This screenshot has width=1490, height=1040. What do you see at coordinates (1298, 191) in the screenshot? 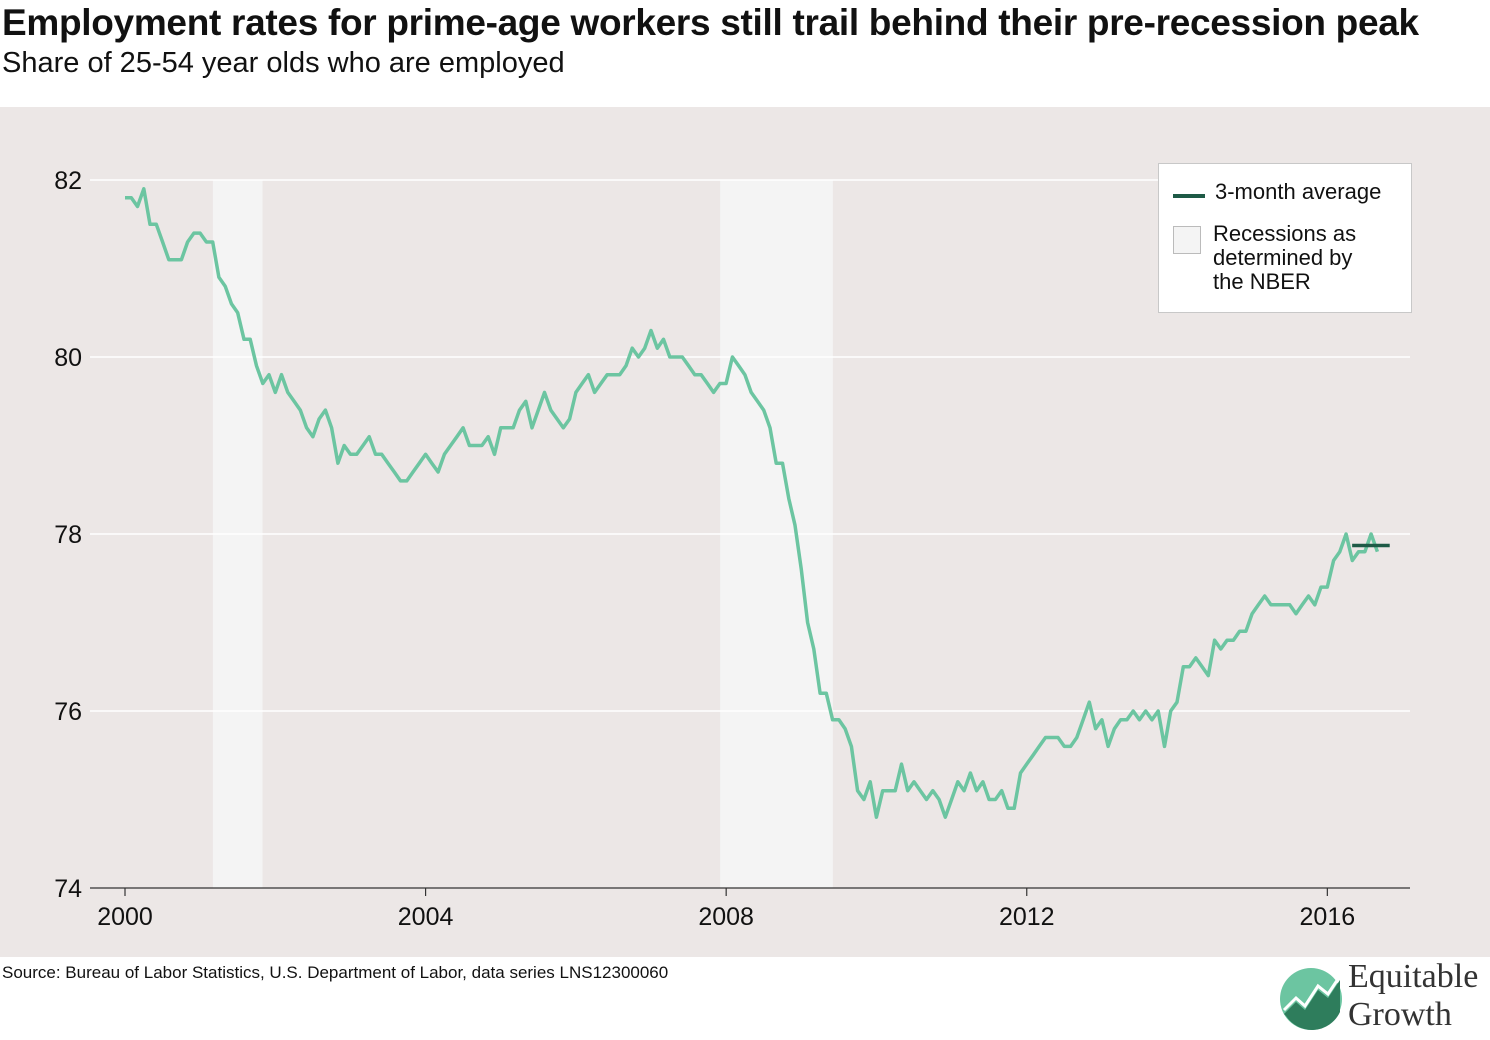
I see `legend-average-label: 3-month average` at bounding box center [1298, 191].